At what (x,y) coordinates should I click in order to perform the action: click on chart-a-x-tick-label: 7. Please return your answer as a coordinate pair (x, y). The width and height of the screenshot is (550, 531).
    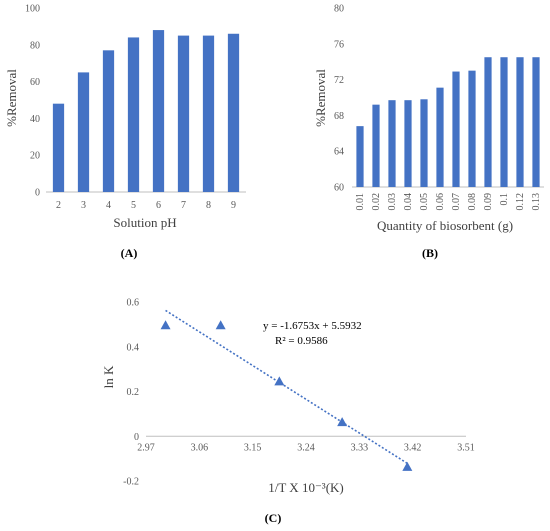
    Looking at the image, I should click on (183, 205).